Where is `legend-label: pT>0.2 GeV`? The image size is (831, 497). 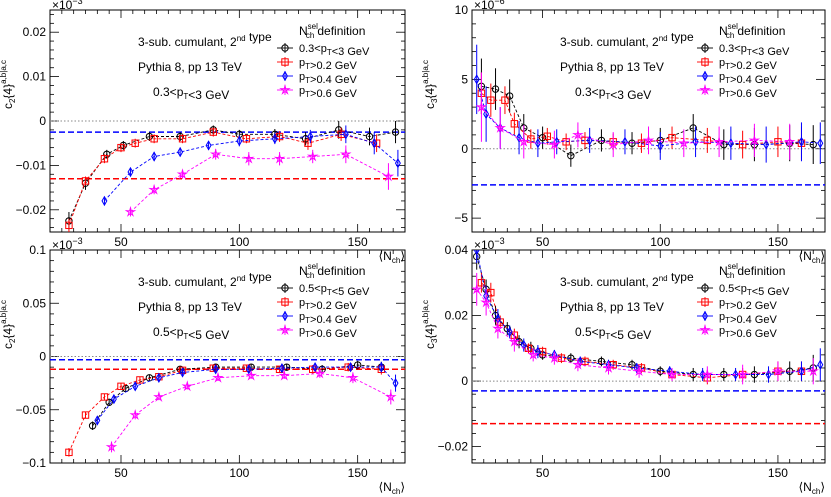
legend-label: pT>0.2 GeV is located at coordinates (748, 64).